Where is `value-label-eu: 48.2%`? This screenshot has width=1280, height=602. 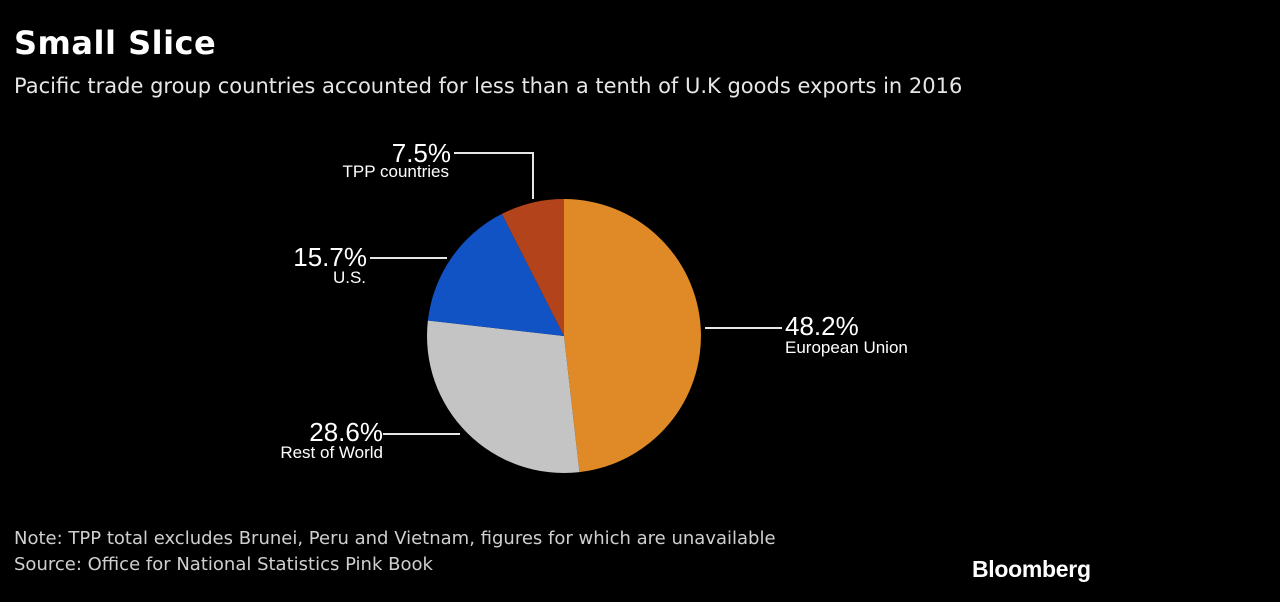
value-label-eu: 48.2% is located at coordinates (822, 326).